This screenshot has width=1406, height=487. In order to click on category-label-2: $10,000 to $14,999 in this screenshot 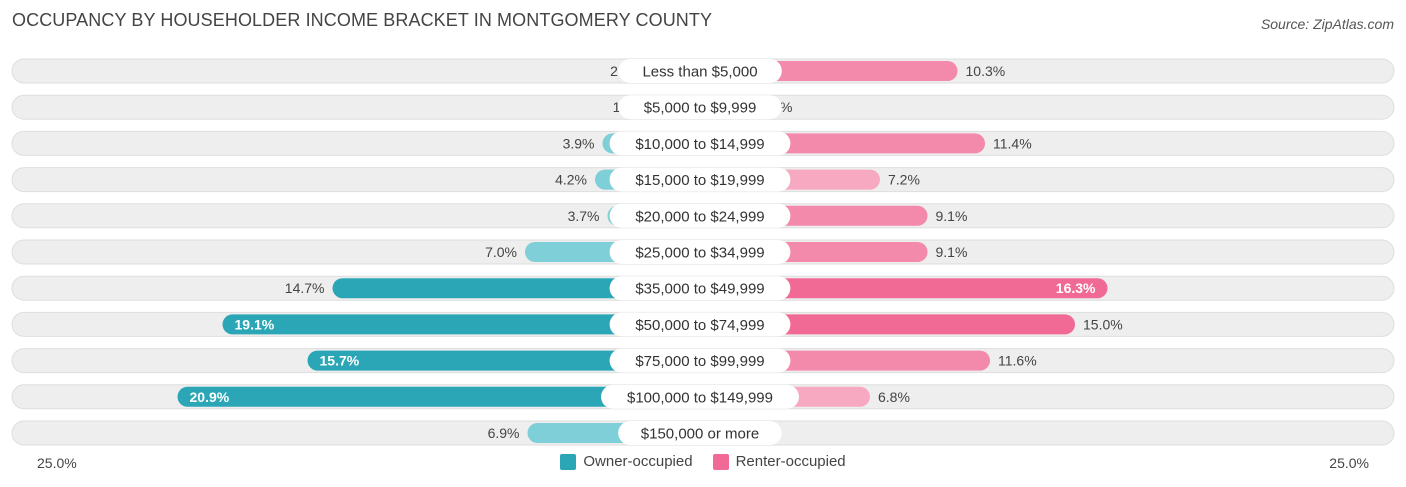, I will do `click(699, 144)`.